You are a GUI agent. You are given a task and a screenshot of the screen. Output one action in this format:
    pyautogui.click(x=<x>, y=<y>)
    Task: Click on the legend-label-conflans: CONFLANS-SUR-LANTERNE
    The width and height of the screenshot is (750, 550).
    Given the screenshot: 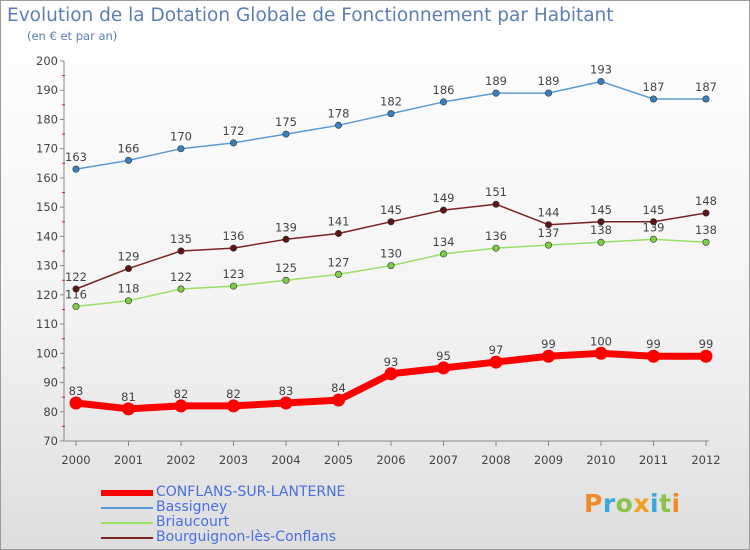 What is the action you would take?
    pyautogui.click(x=251, y=492)
    